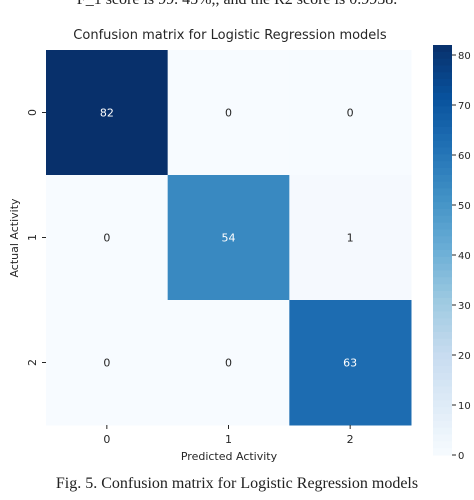  I want to click on cell-value-label: 1, so click(350, 238).